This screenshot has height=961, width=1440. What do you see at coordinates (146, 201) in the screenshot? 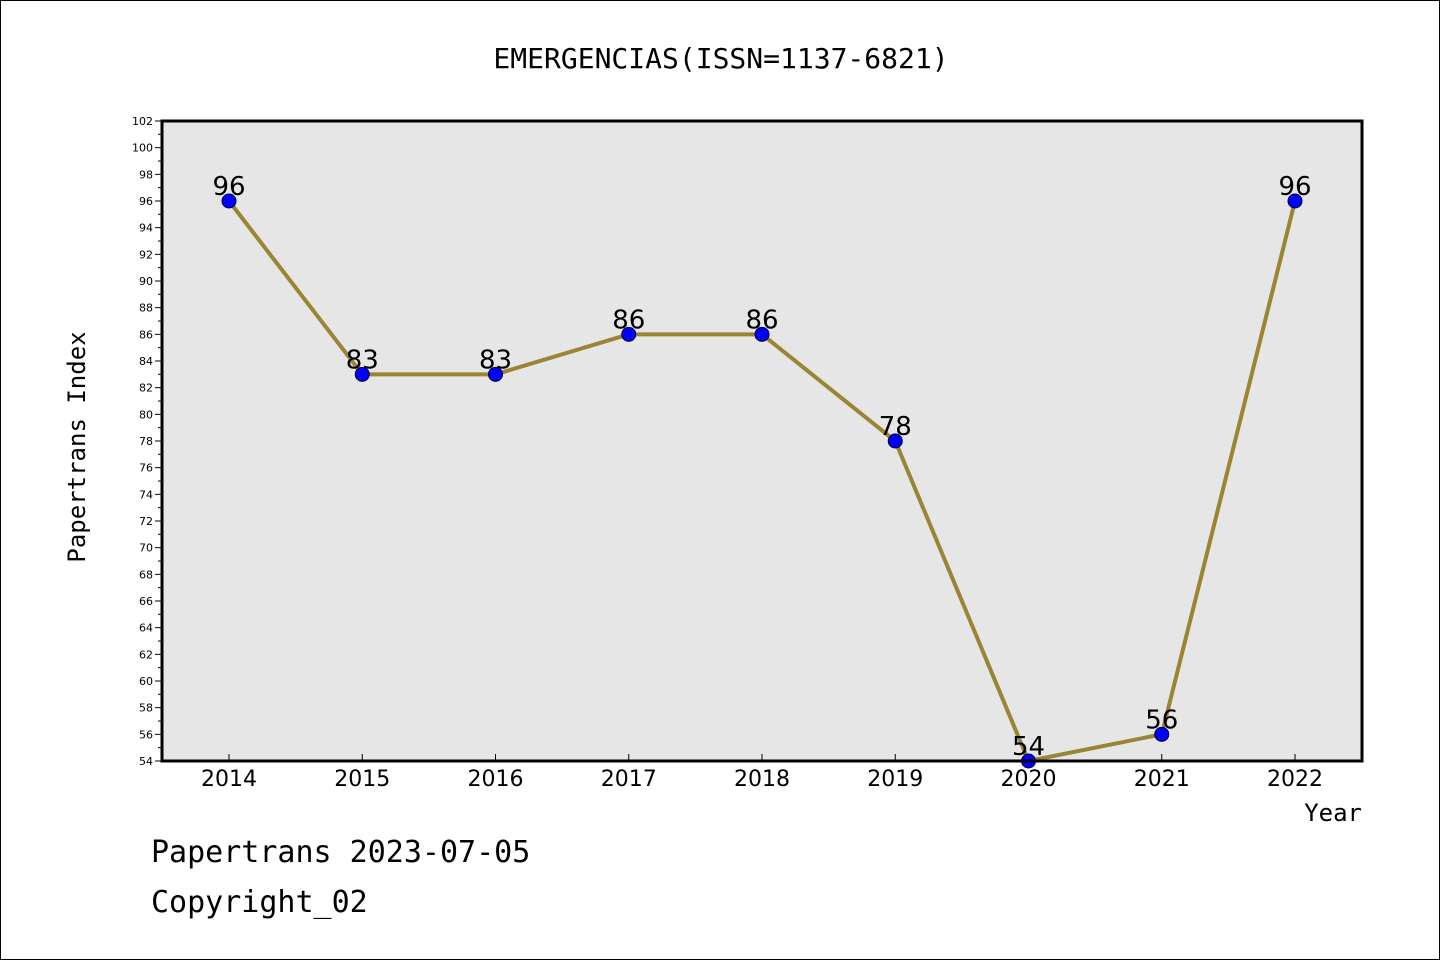
I see `y-tick-label: 96` at bounding box center [146, 201].